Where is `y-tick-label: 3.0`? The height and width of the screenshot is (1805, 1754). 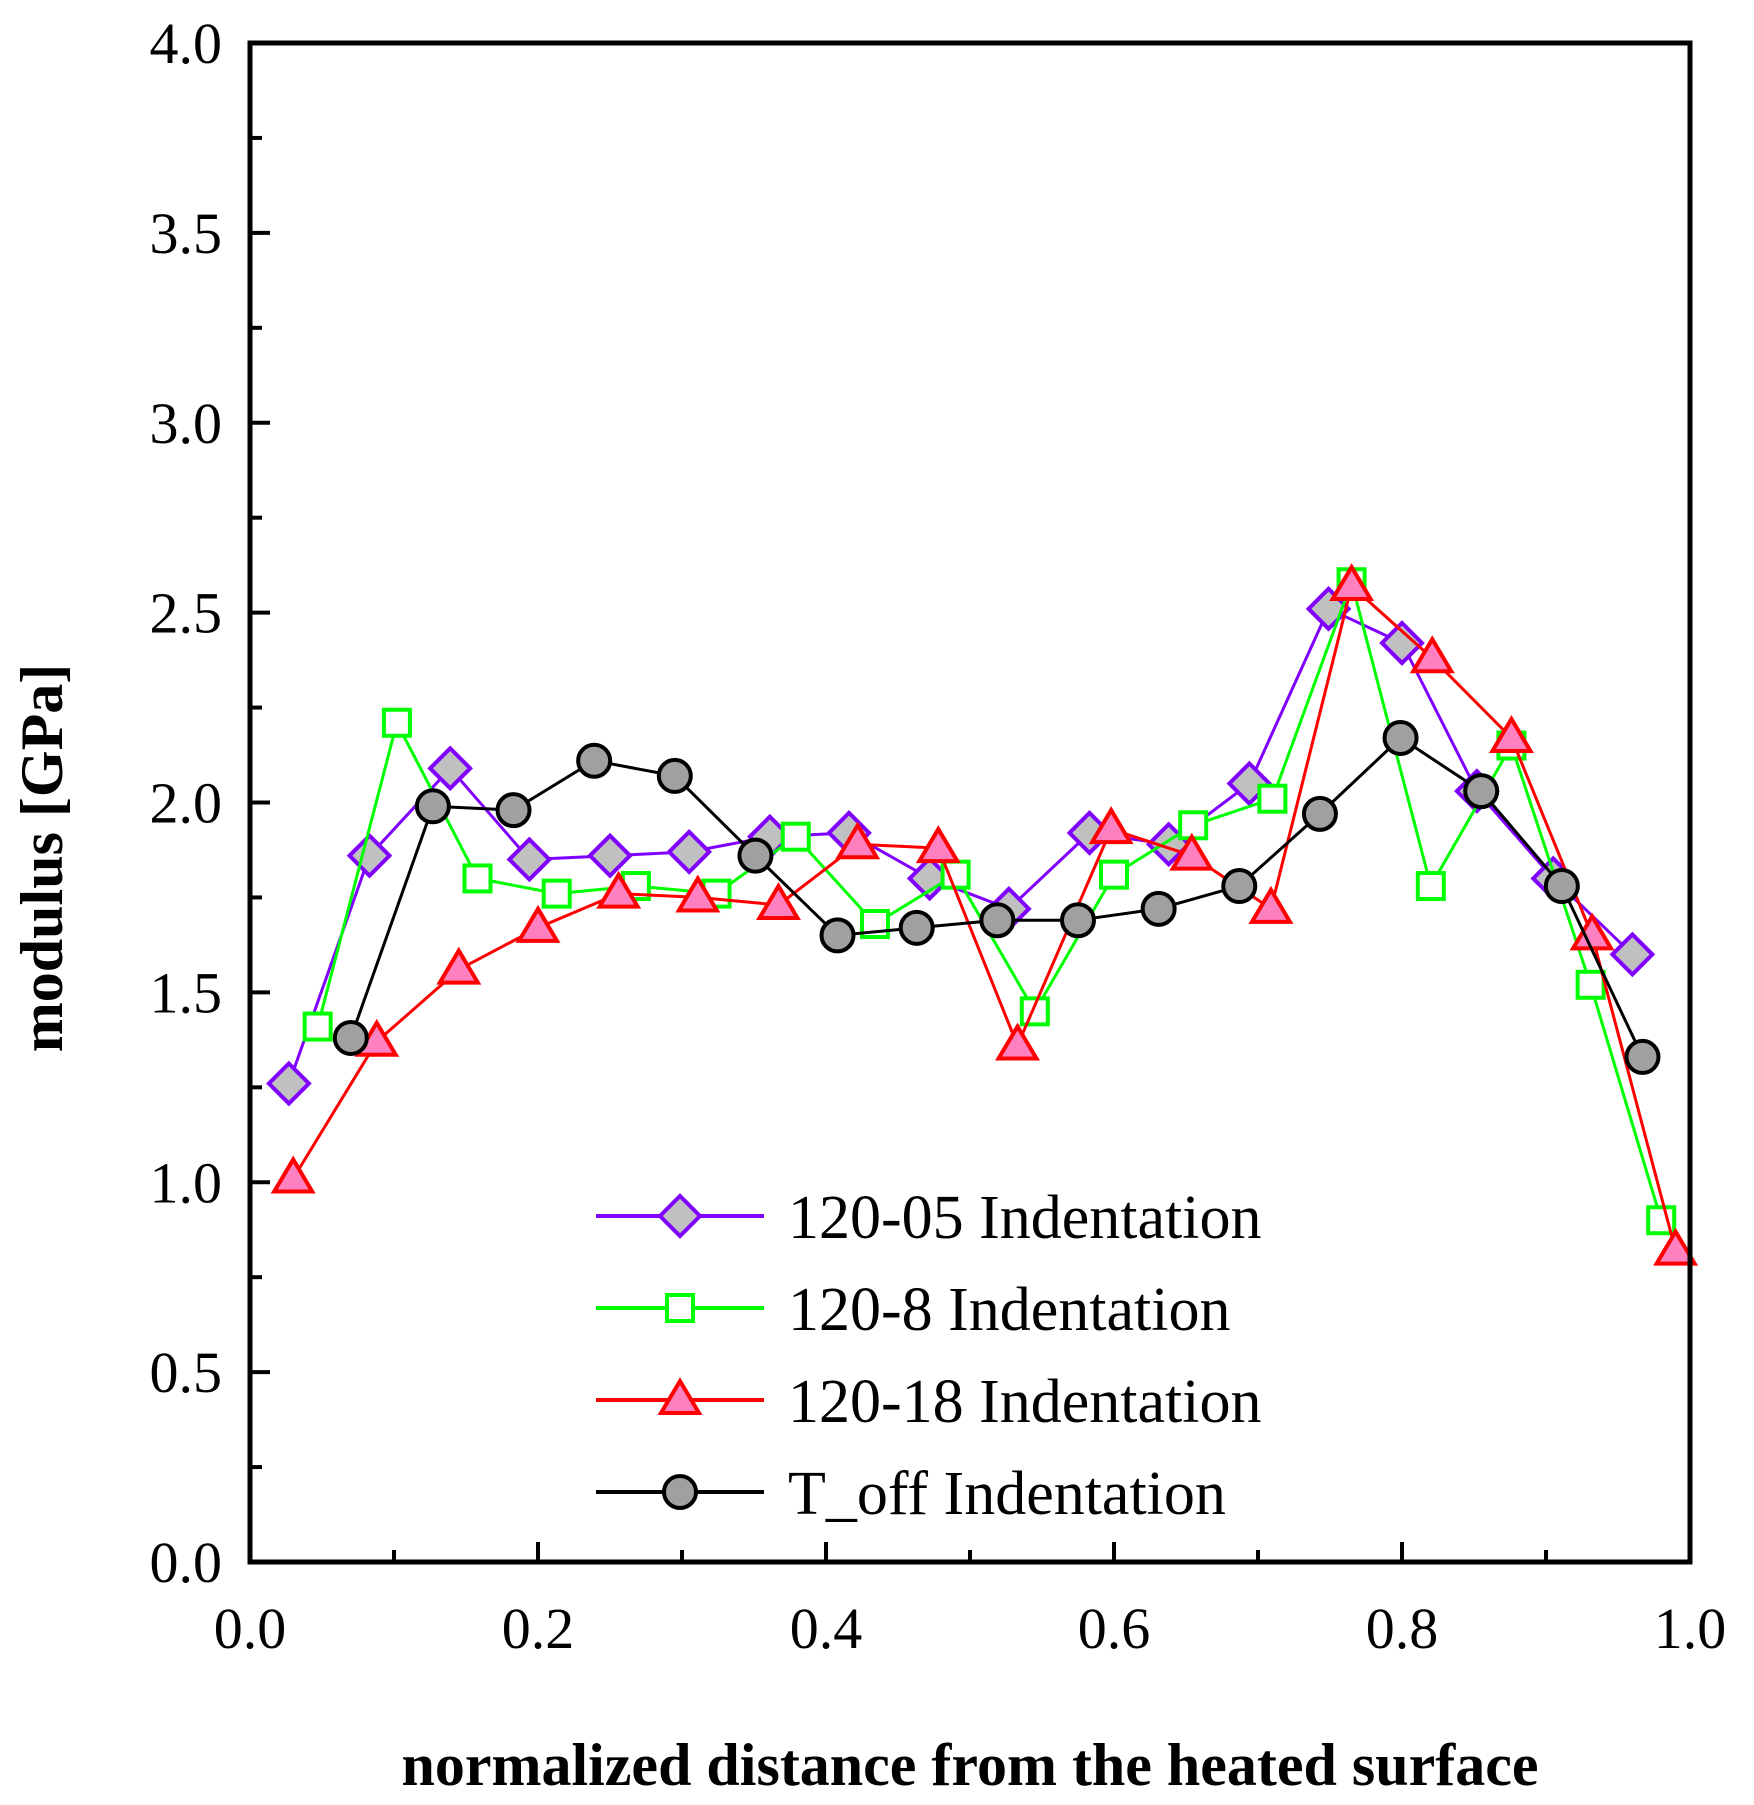 y-tick-label: 3.0 is located at coordinates (186, 423).